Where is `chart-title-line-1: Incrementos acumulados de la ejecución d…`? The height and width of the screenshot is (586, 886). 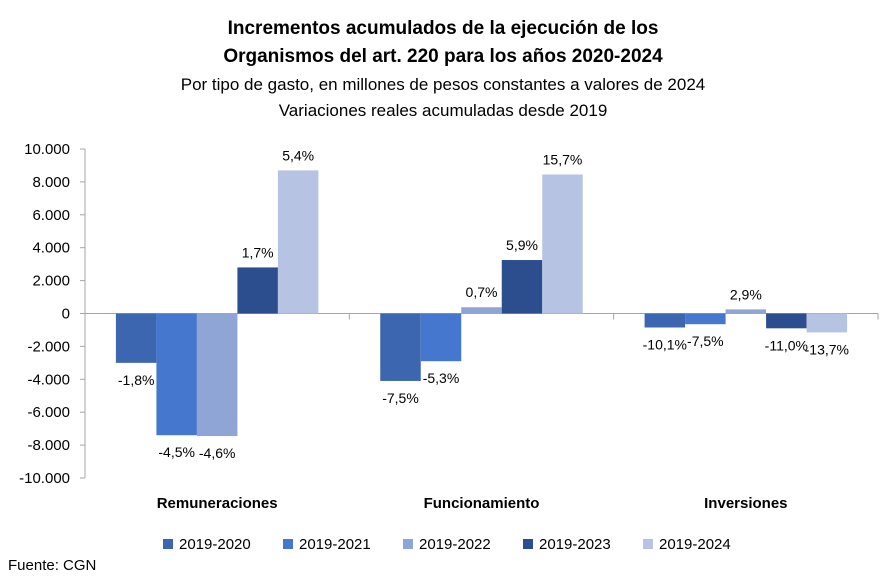 chart-title-line-1: Incrementos acumulados de la ejecución d… is located at coordinates (443, 28).